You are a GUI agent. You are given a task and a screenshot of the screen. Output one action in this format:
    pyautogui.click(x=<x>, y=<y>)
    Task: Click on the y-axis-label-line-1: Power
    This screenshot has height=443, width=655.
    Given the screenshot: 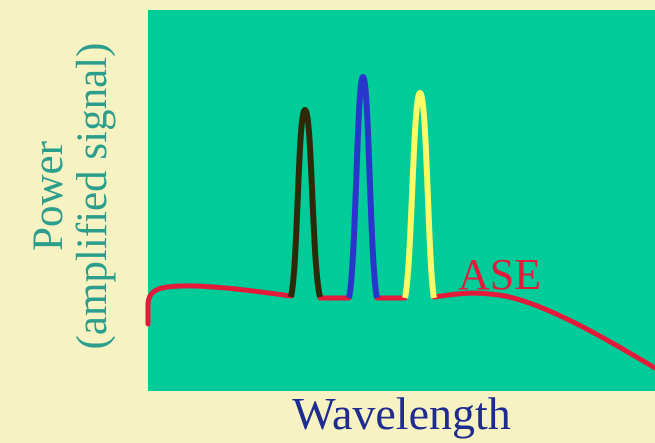 What is the action you would take?
    pyautogui.click(x=48, y=196)
    